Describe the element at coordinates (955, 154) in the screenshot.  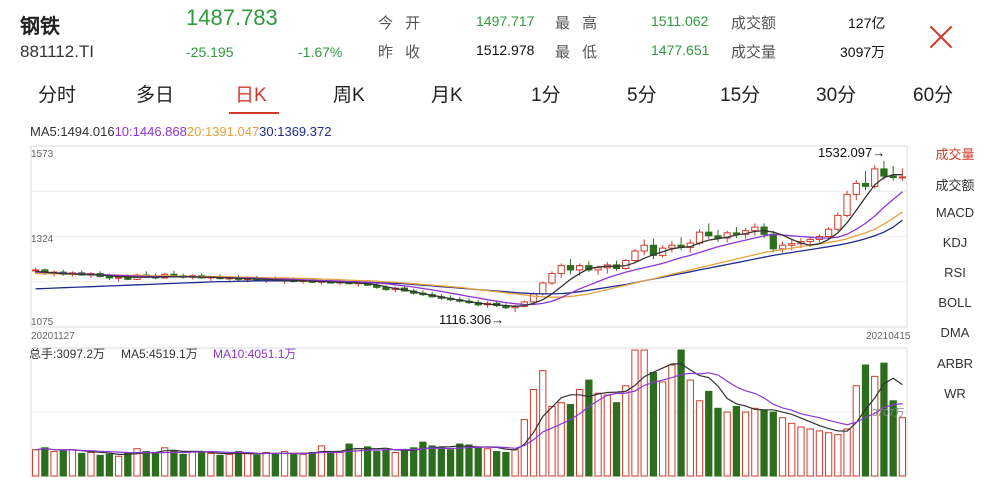
I see `side-volume: 成交量` at that location.